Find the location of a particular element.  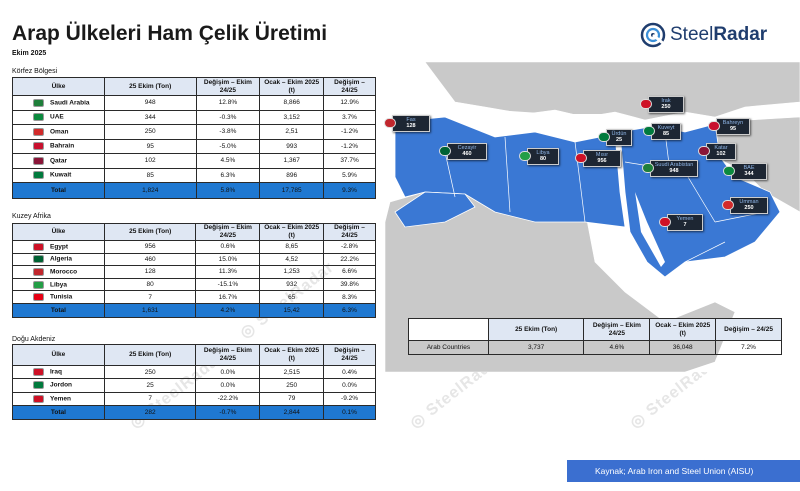

country-name: Iraq is located at coordinates (56, 372).